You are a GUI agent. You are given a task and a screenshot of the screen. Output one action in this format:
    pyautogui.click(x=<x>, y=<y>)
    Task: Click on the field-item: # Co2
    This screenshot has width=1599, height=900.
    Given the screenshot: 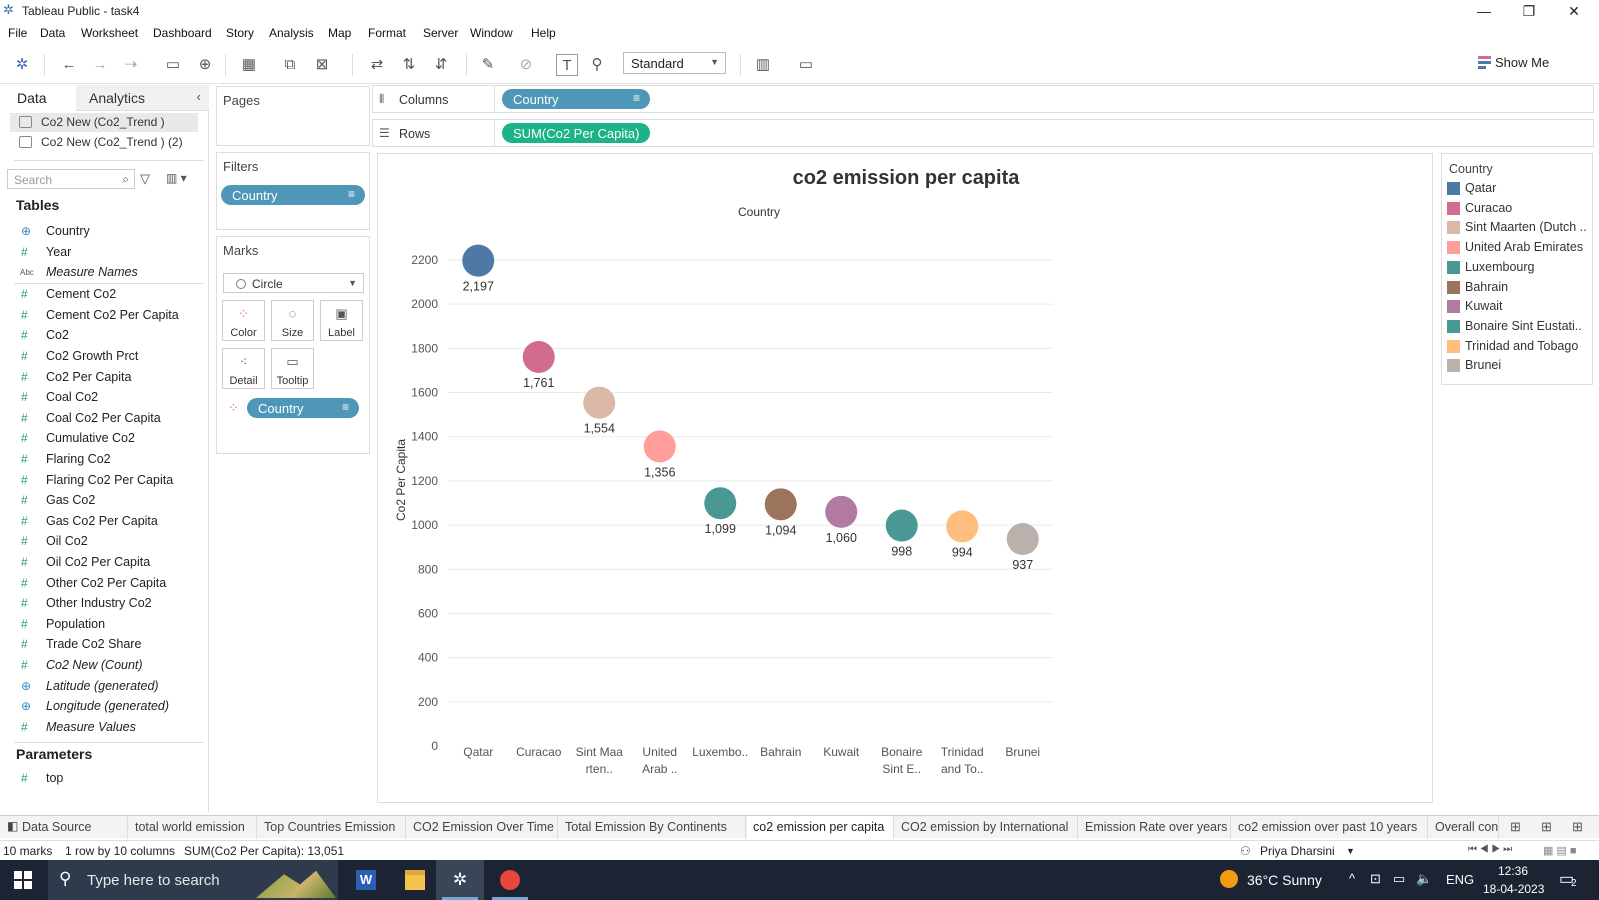 What is the action you would take?
    pyautogui.click(x=104, y=335)
    